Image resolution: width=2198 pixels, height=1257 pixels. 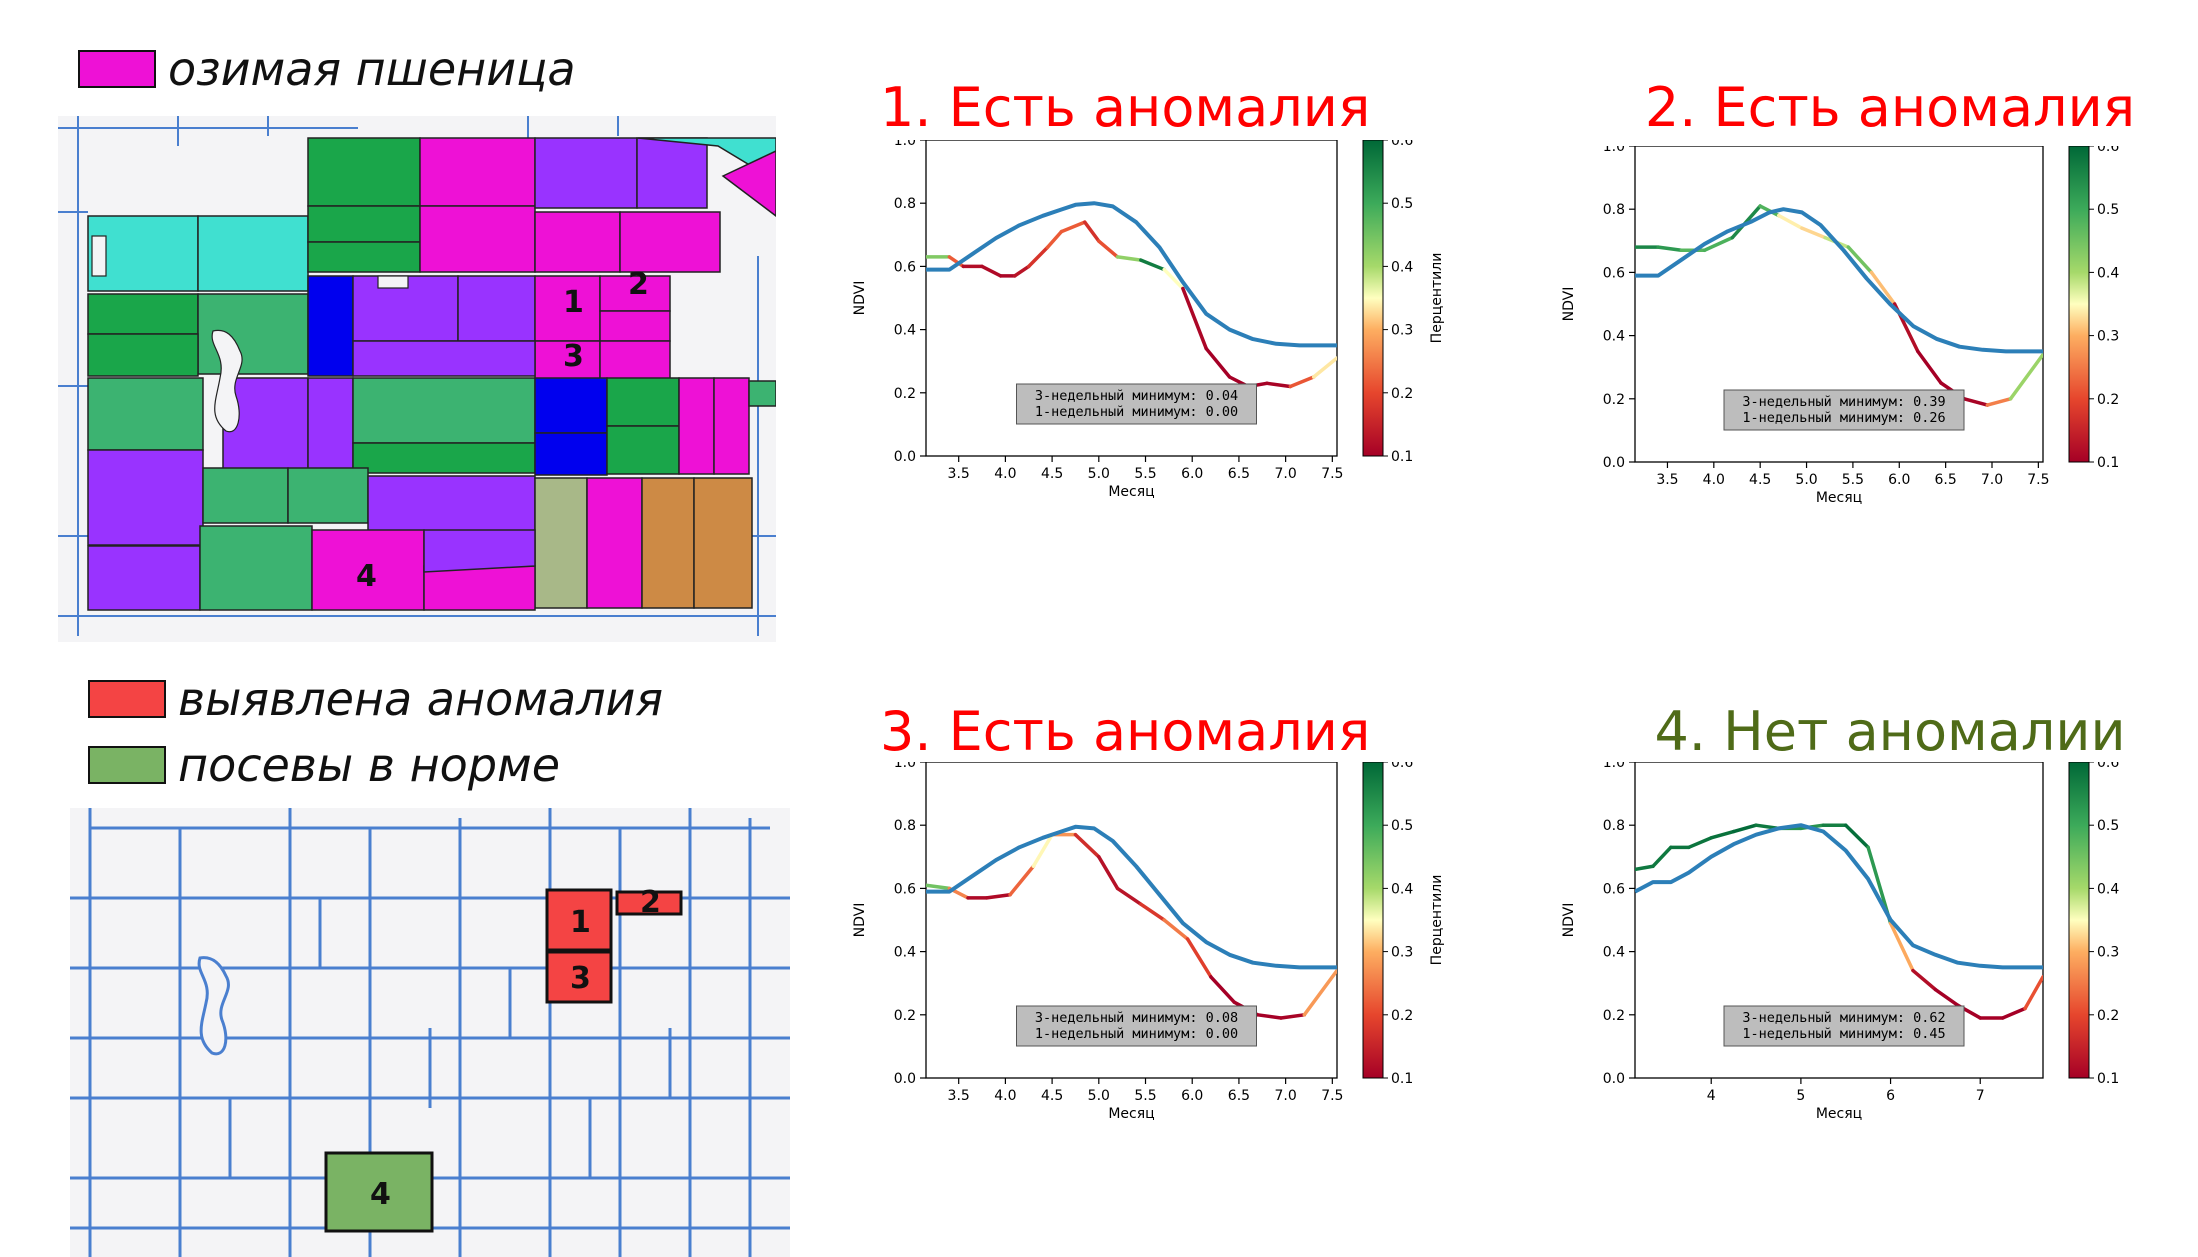 I want to click on chart-3-ytick-label-0: 0.0, so click(x=905, y=1079).